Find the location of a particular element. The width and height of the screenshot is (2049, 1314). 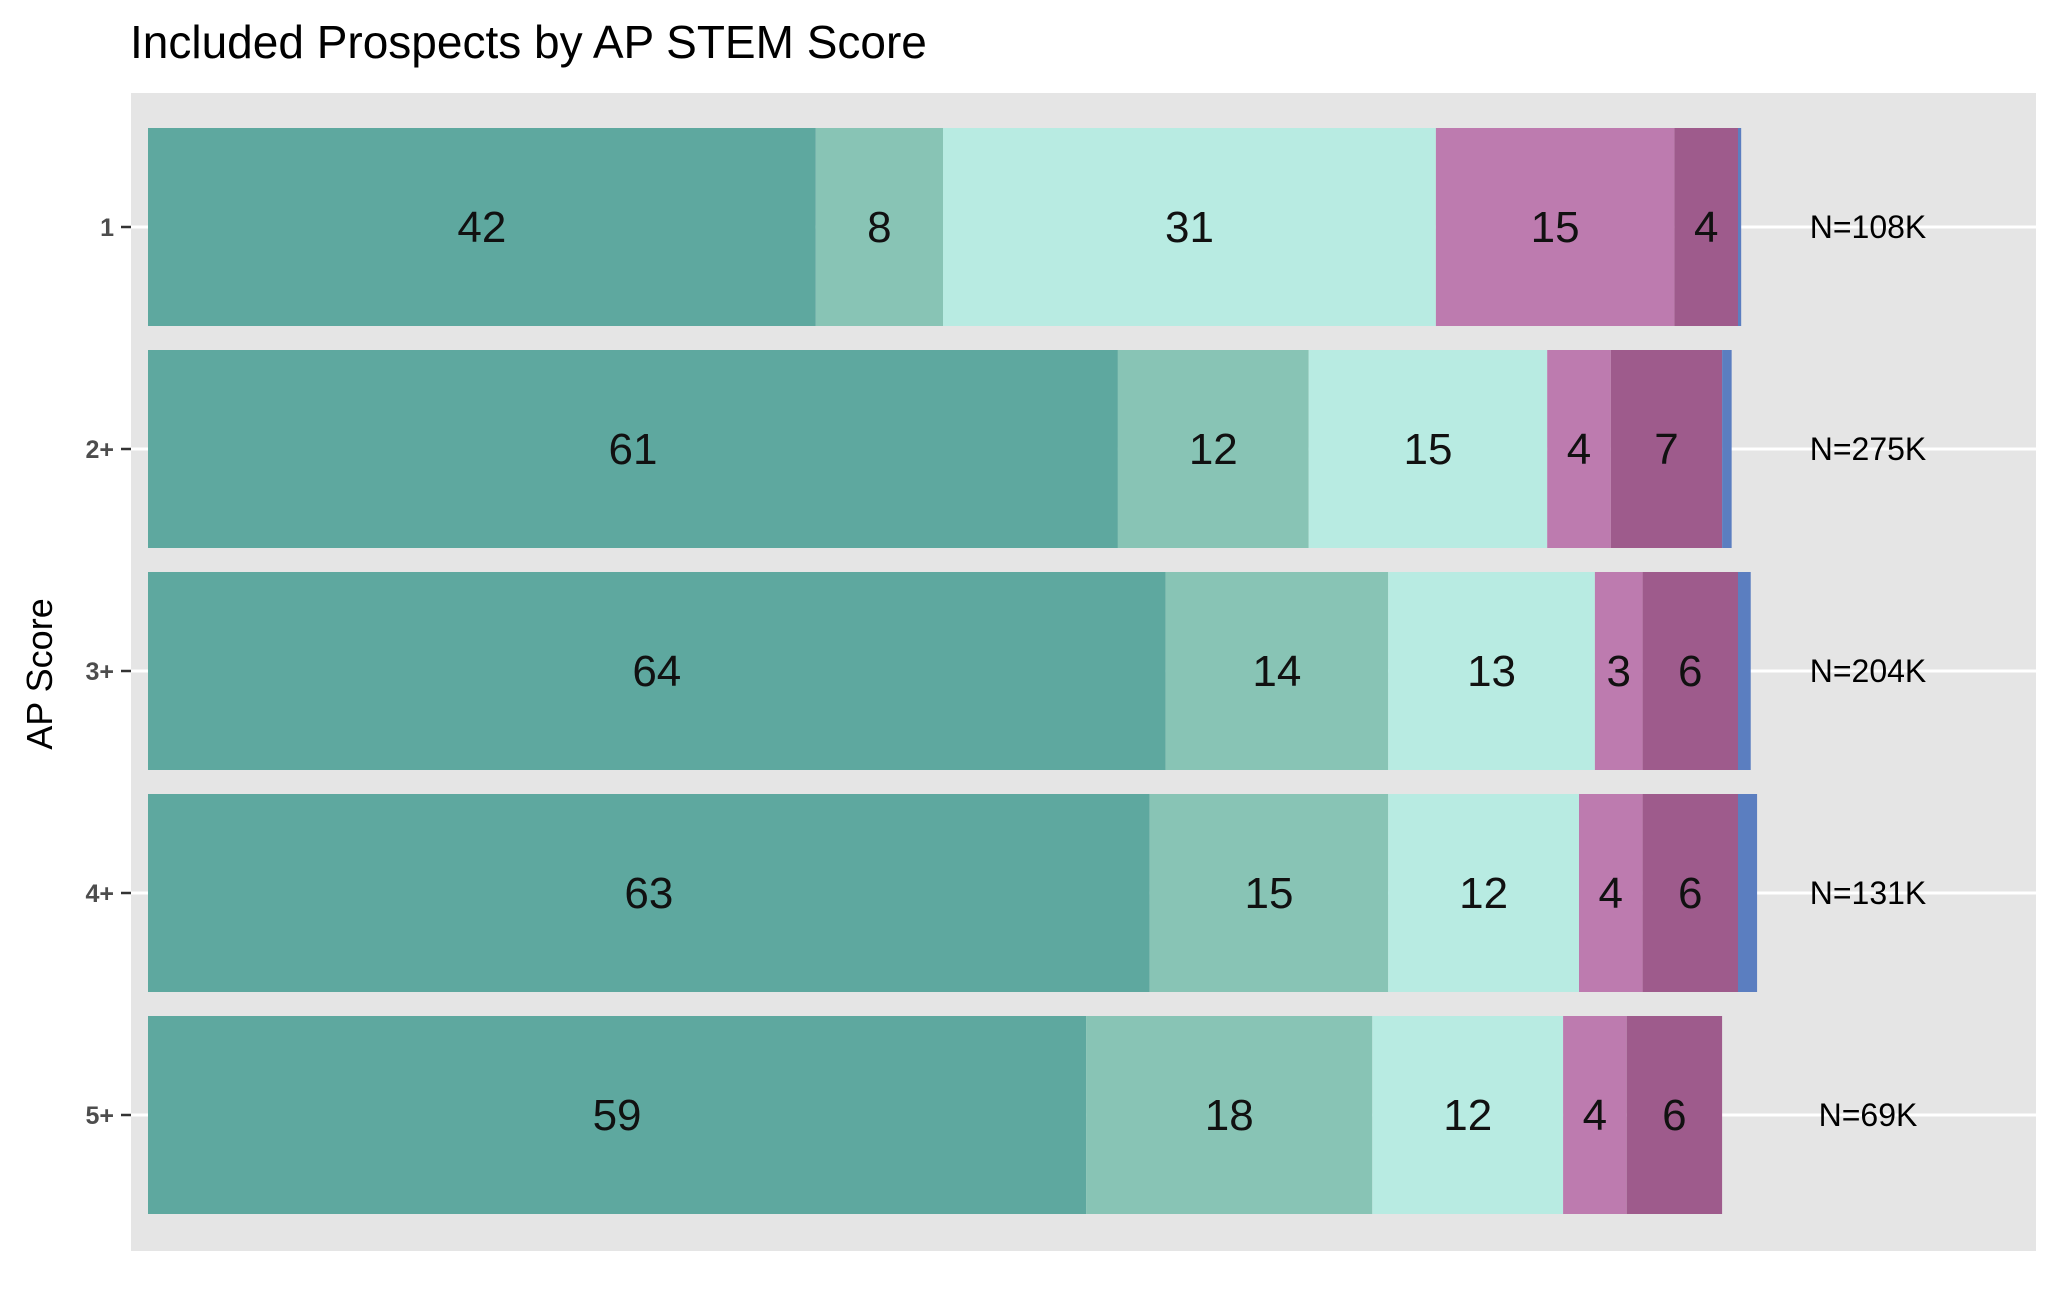

chart-title: Included Prospects by AP STEM Score is located at coordinates (528, 42).